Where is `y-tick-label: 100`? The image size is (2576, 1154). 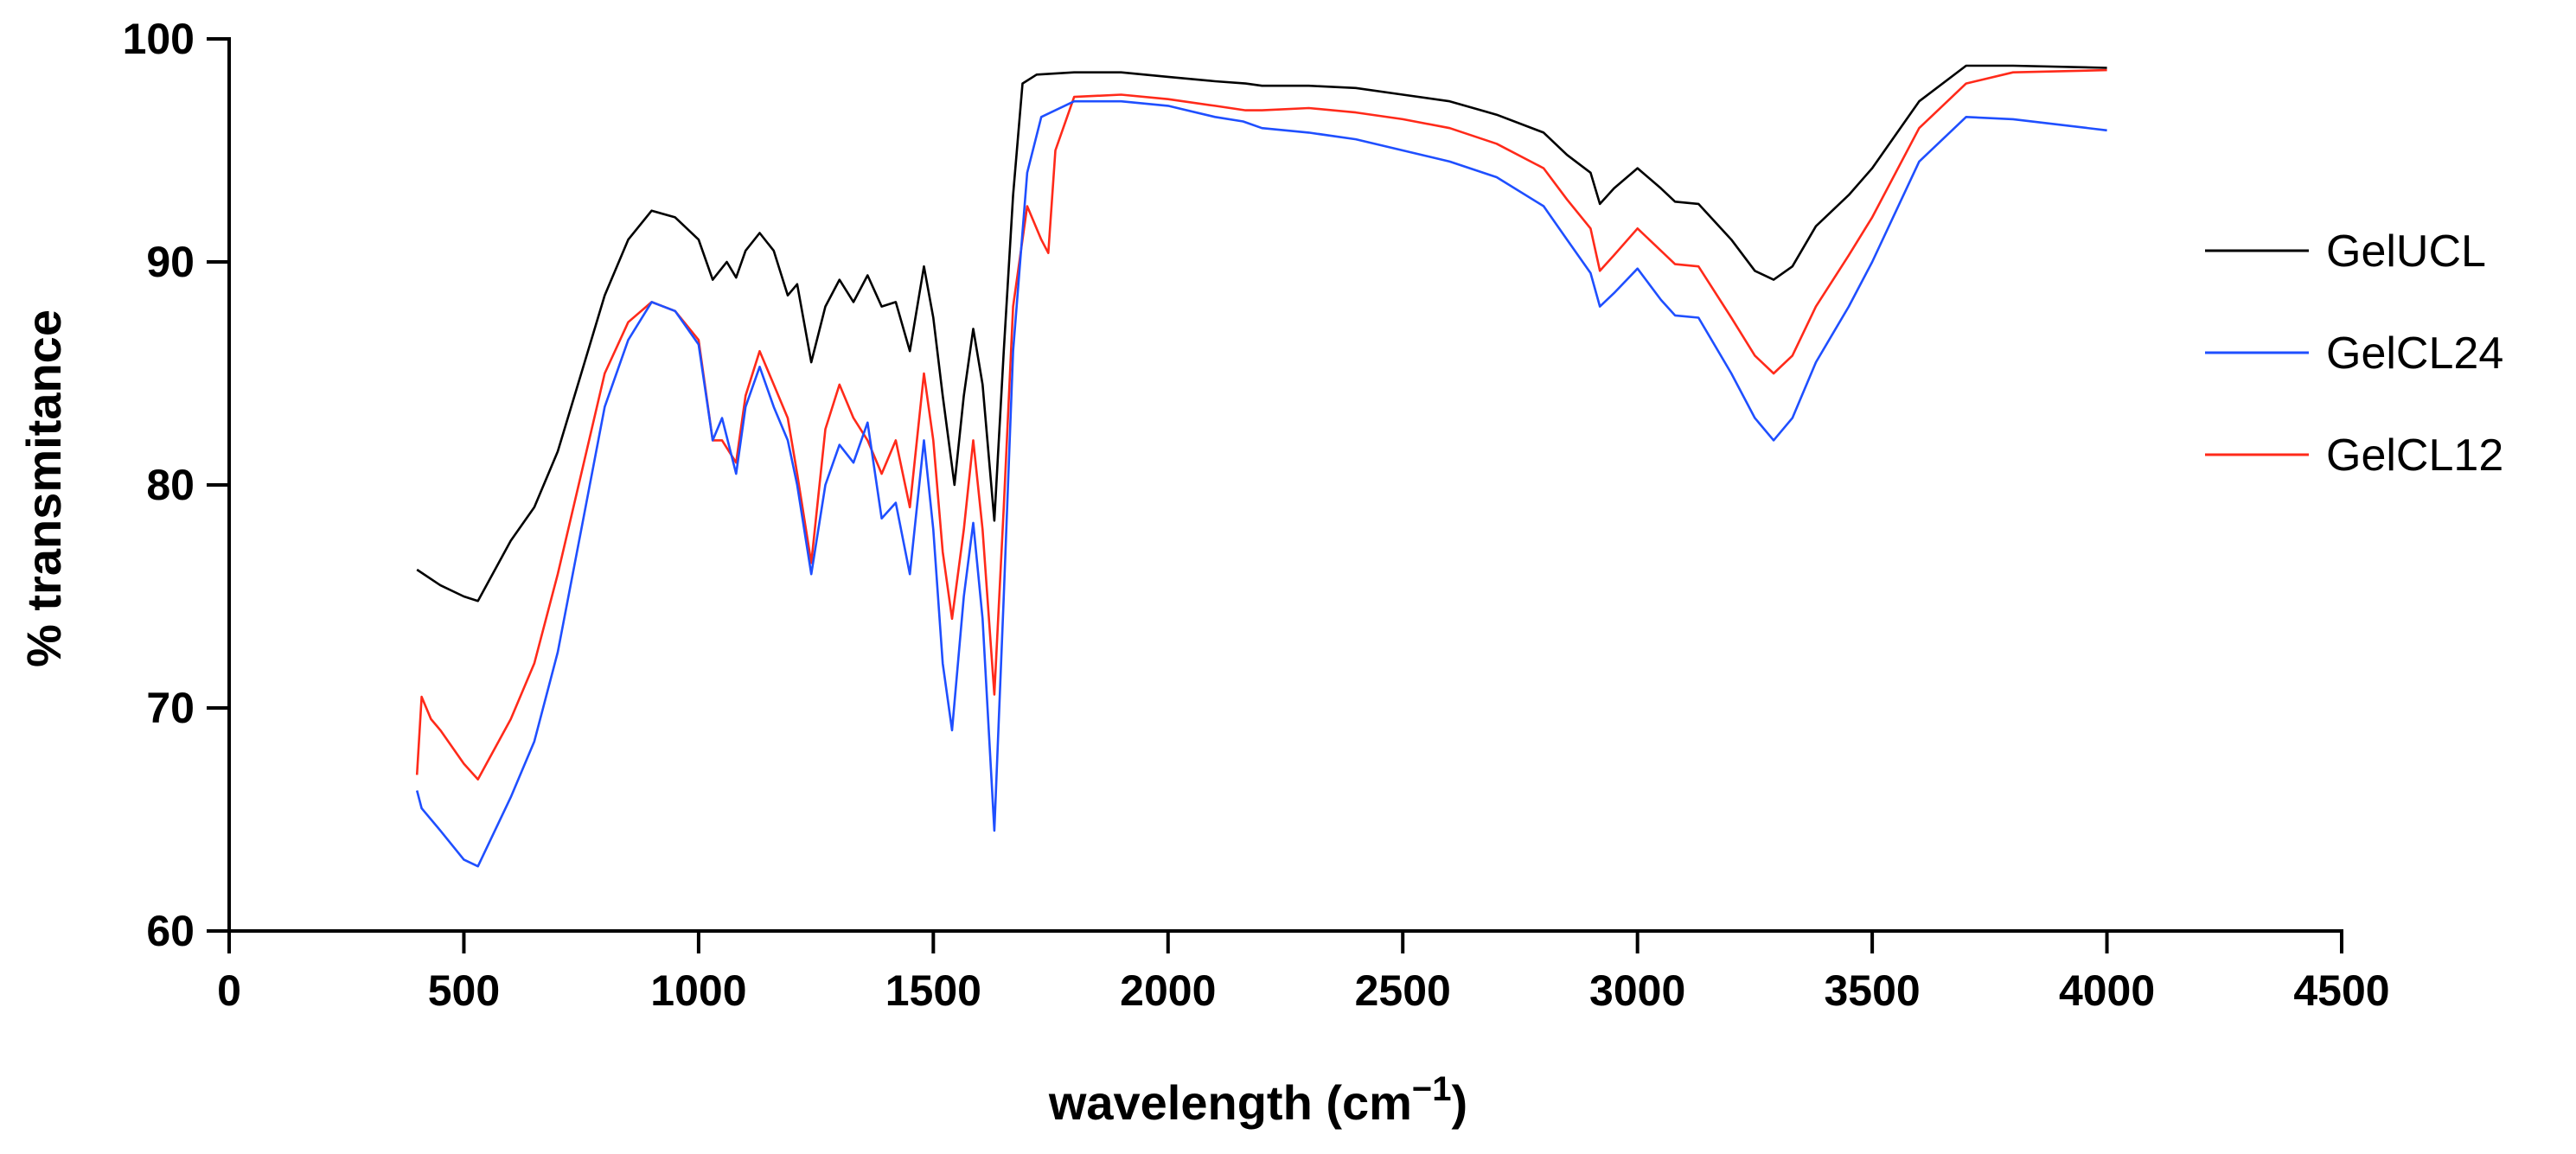
y-tick-label: 100 is located at coordinates (159, 39).